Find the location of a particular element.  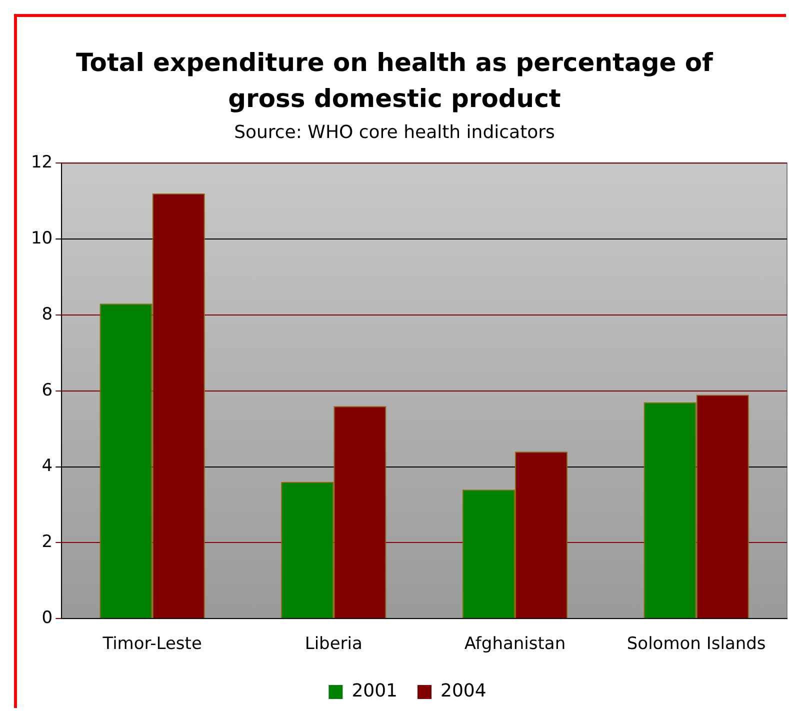

chart-subtitle: Source: WHO core health indicators is located at coordinates (394, 132).